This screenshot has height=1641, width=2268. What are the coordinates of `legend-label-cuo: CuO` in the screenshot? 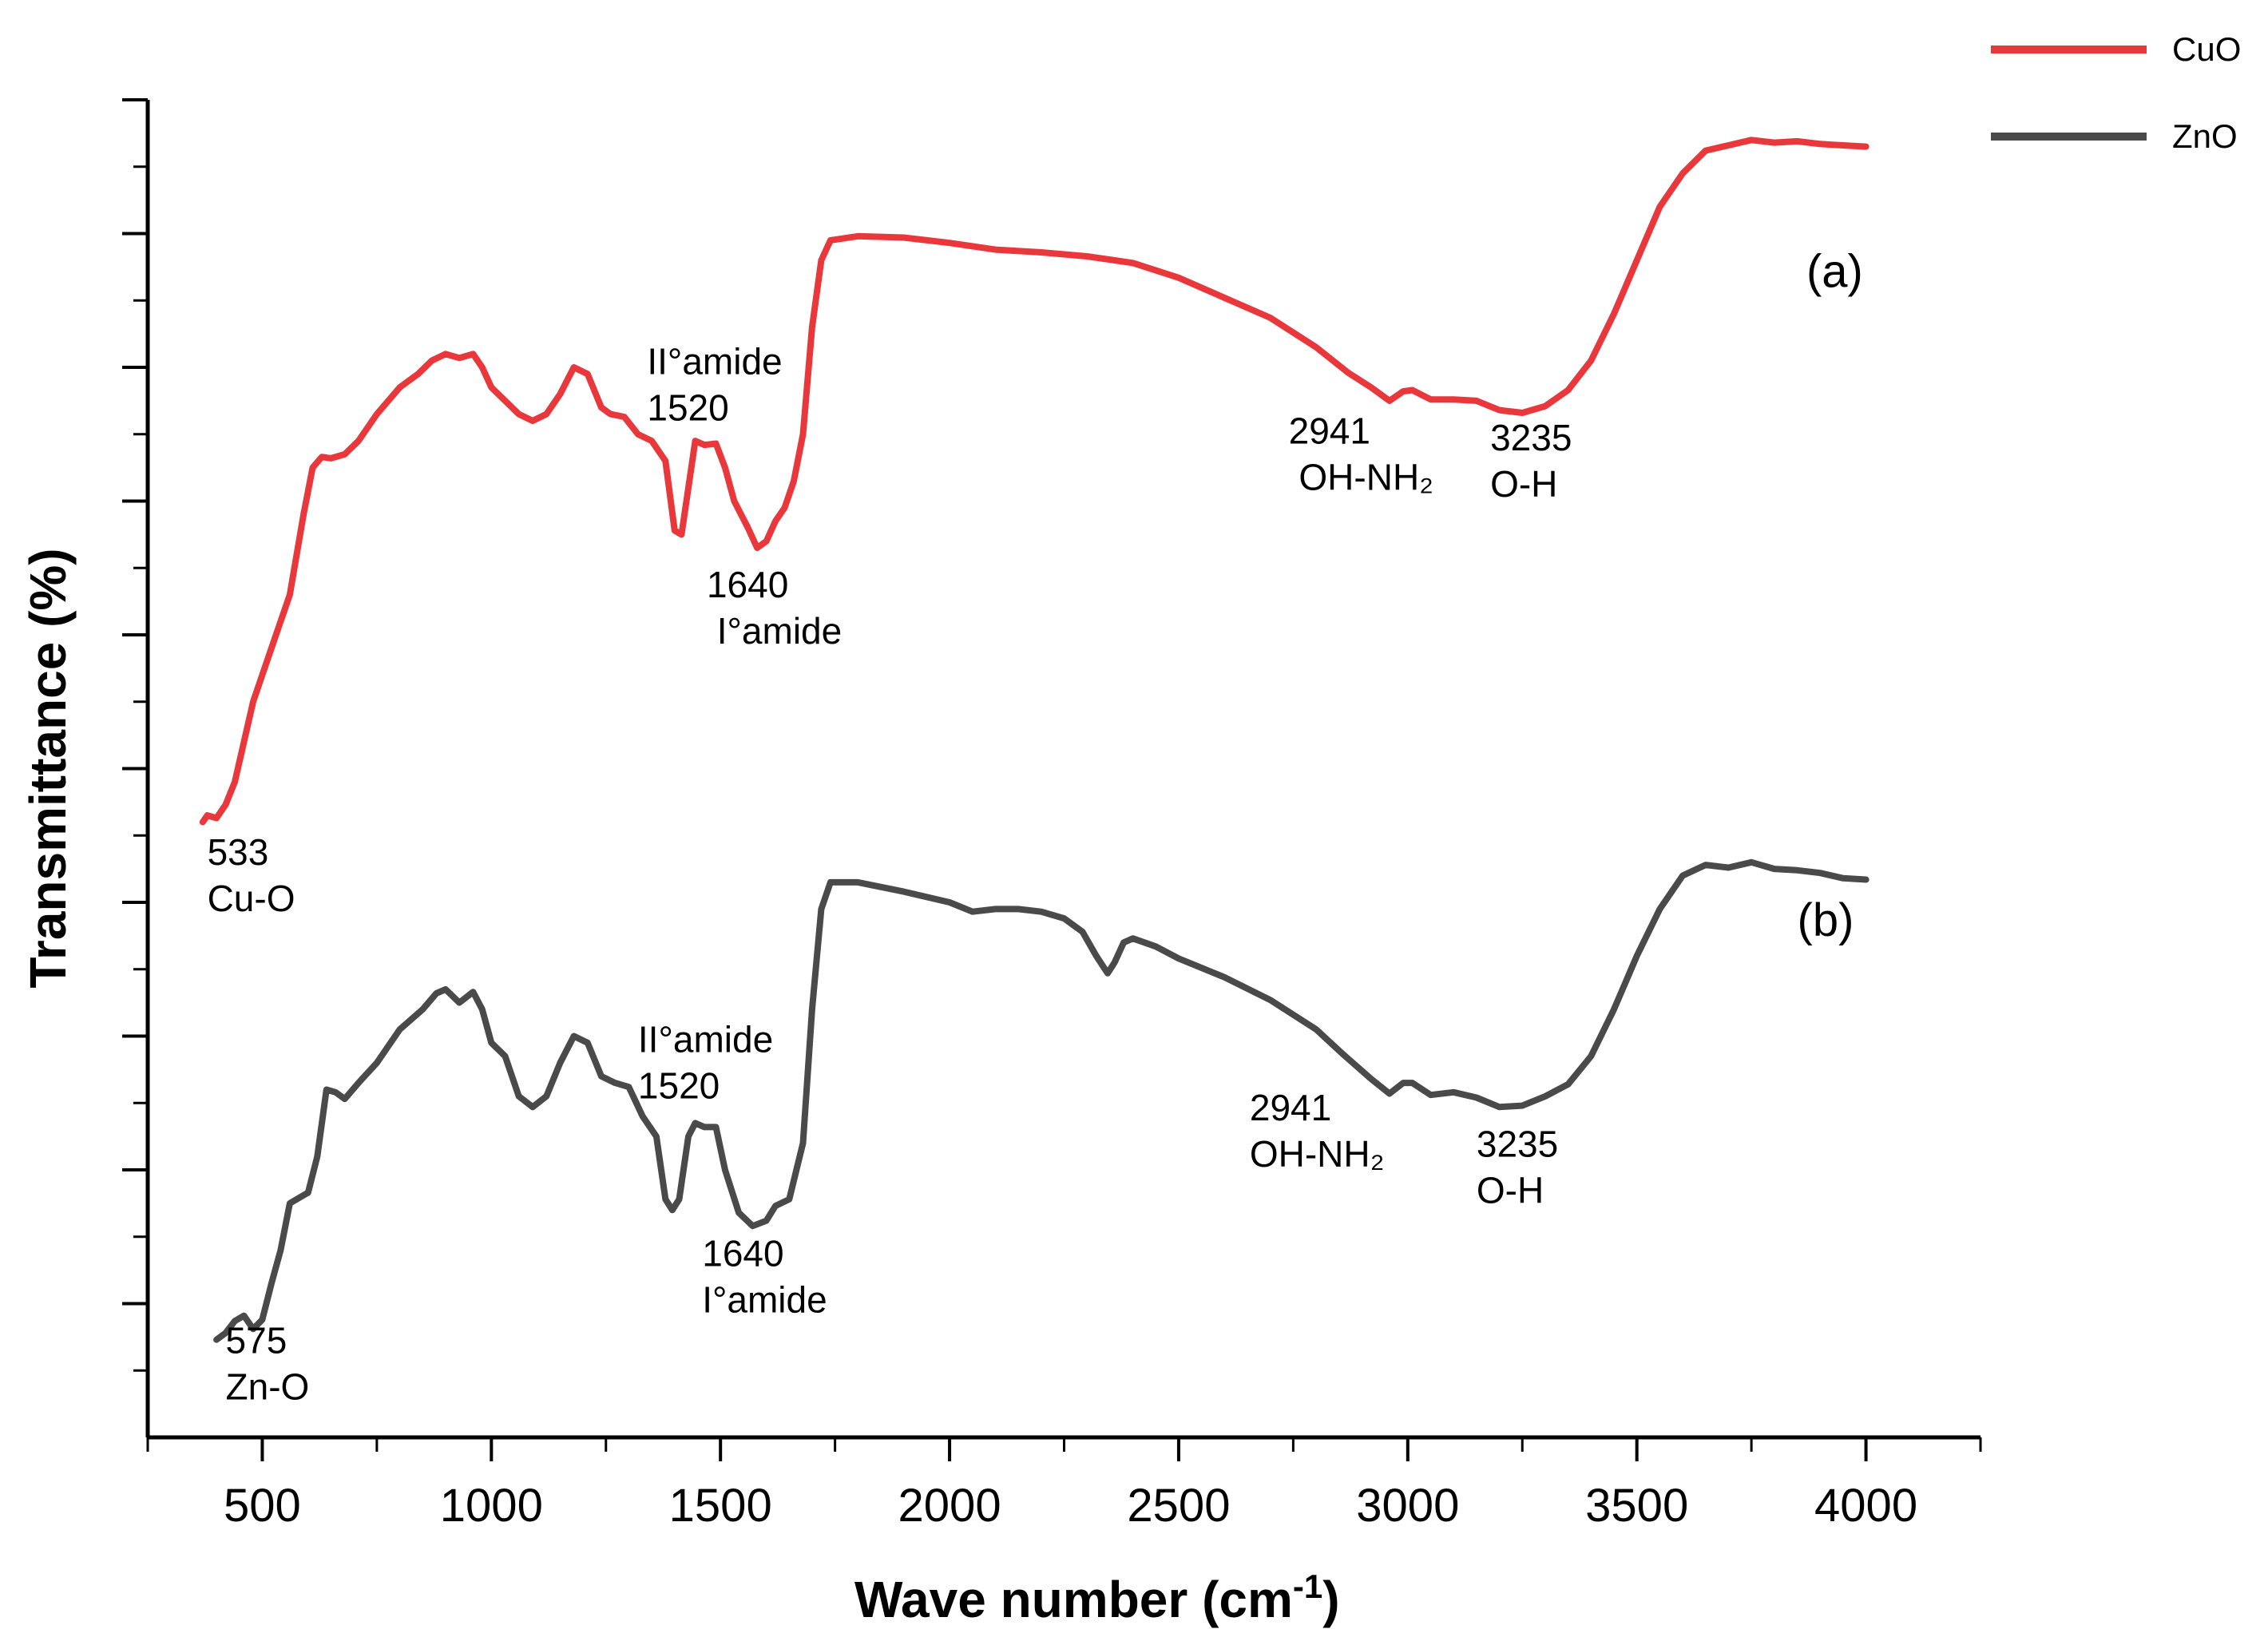 It's located at (2207, 49).